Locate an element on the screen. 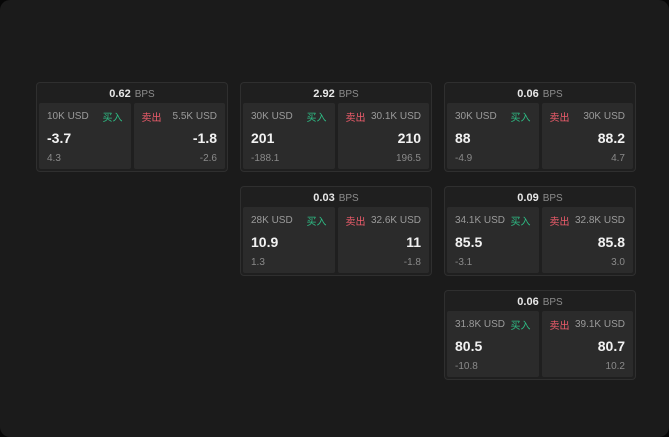 The width and height of the screenshot is (669, 437). buy-price: -3.7 is located at coordinates (59, 137).